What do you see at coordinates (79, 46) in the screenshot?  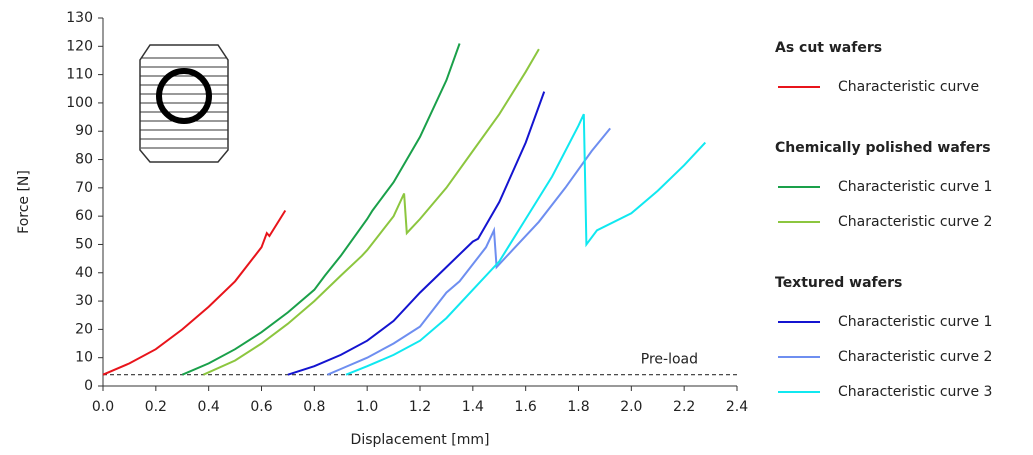 I see `y-tick-label: 120` at bounding box center [79, 46].